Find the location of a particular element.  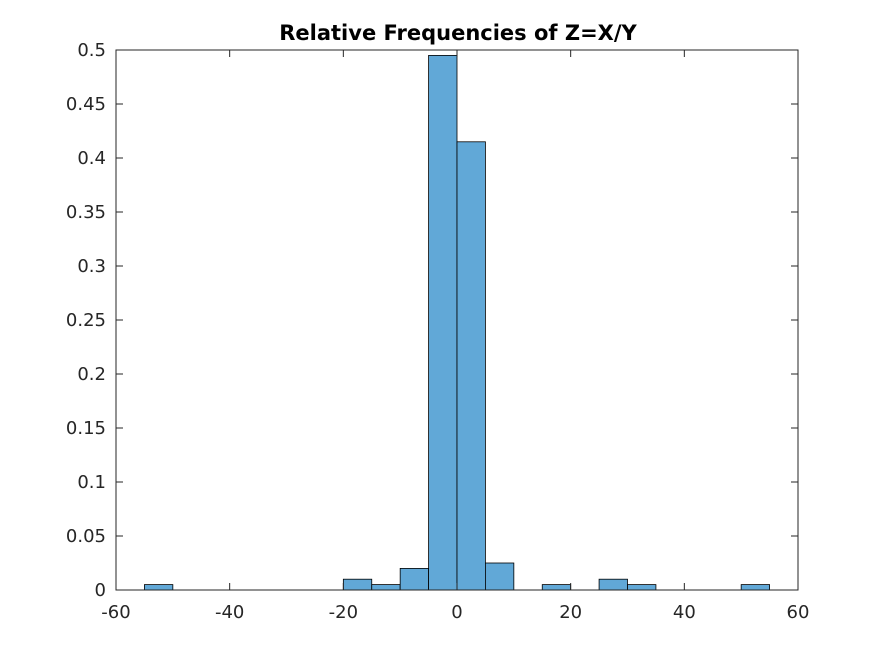

x-tick-labels: -60 -40 -20 0 20 40 60 is located at coordinates (455, 612).